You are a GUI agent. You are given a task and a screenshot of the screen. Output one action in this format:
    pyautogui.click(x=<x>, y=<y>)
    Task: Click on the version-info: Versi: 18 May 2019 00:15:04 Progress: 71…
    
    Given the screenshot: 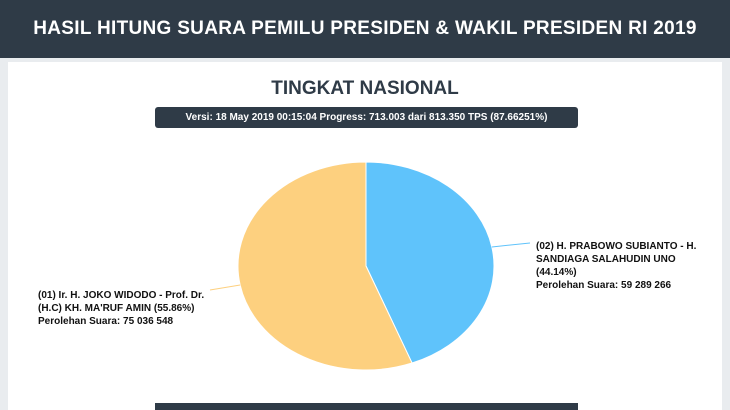 What is the action you would take?
    pyautogui.click(x=366, y=117)
    